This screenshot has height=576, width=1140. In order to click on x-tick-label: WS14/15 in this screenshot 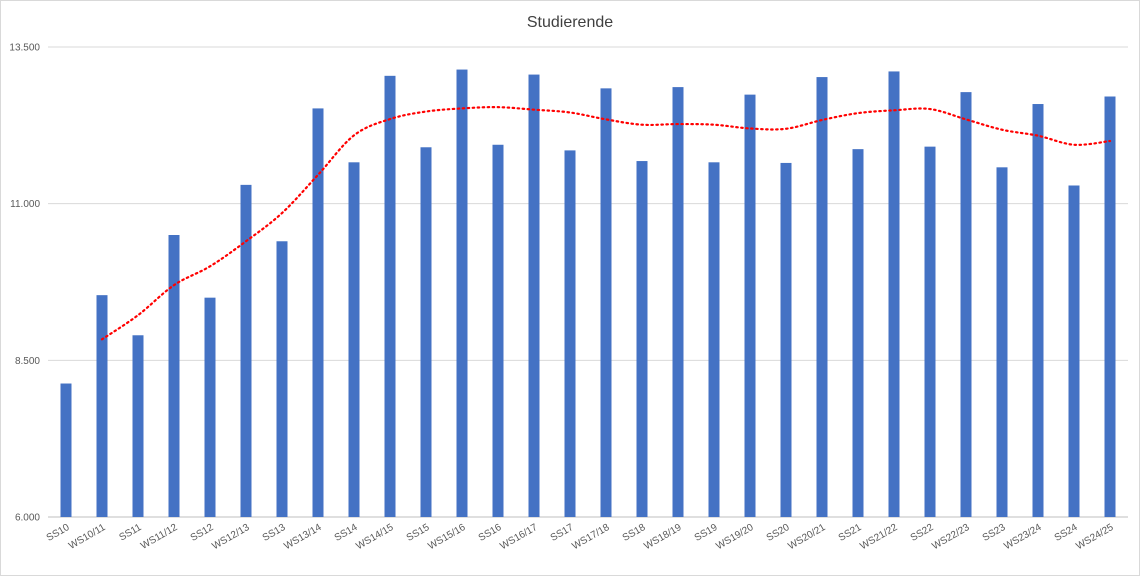, I will do `click(375, 537)`.